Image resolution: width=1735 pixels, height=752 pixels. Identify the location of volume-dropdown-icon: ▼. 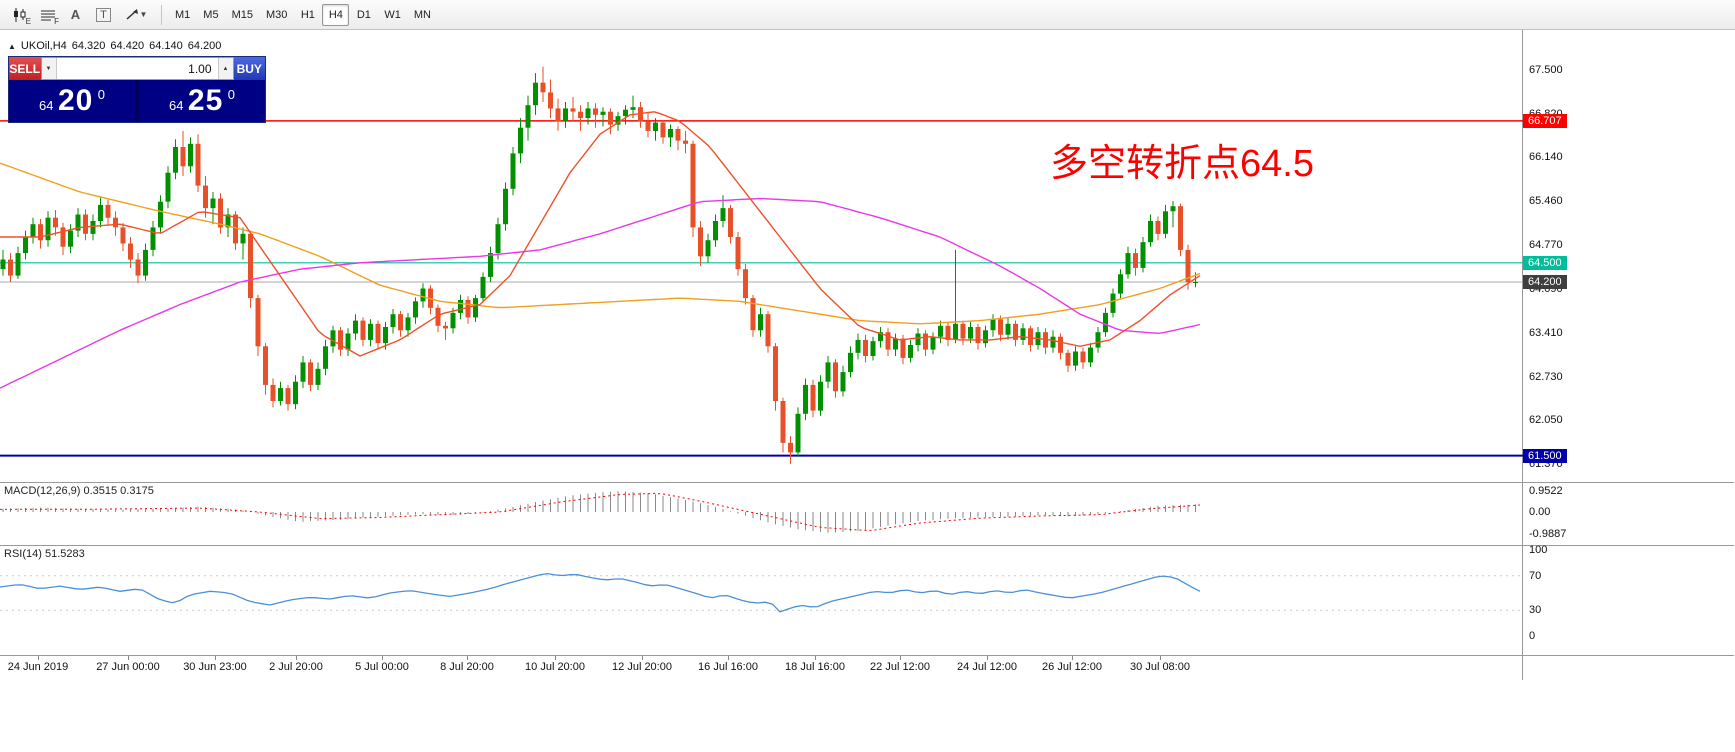
(49, 68).